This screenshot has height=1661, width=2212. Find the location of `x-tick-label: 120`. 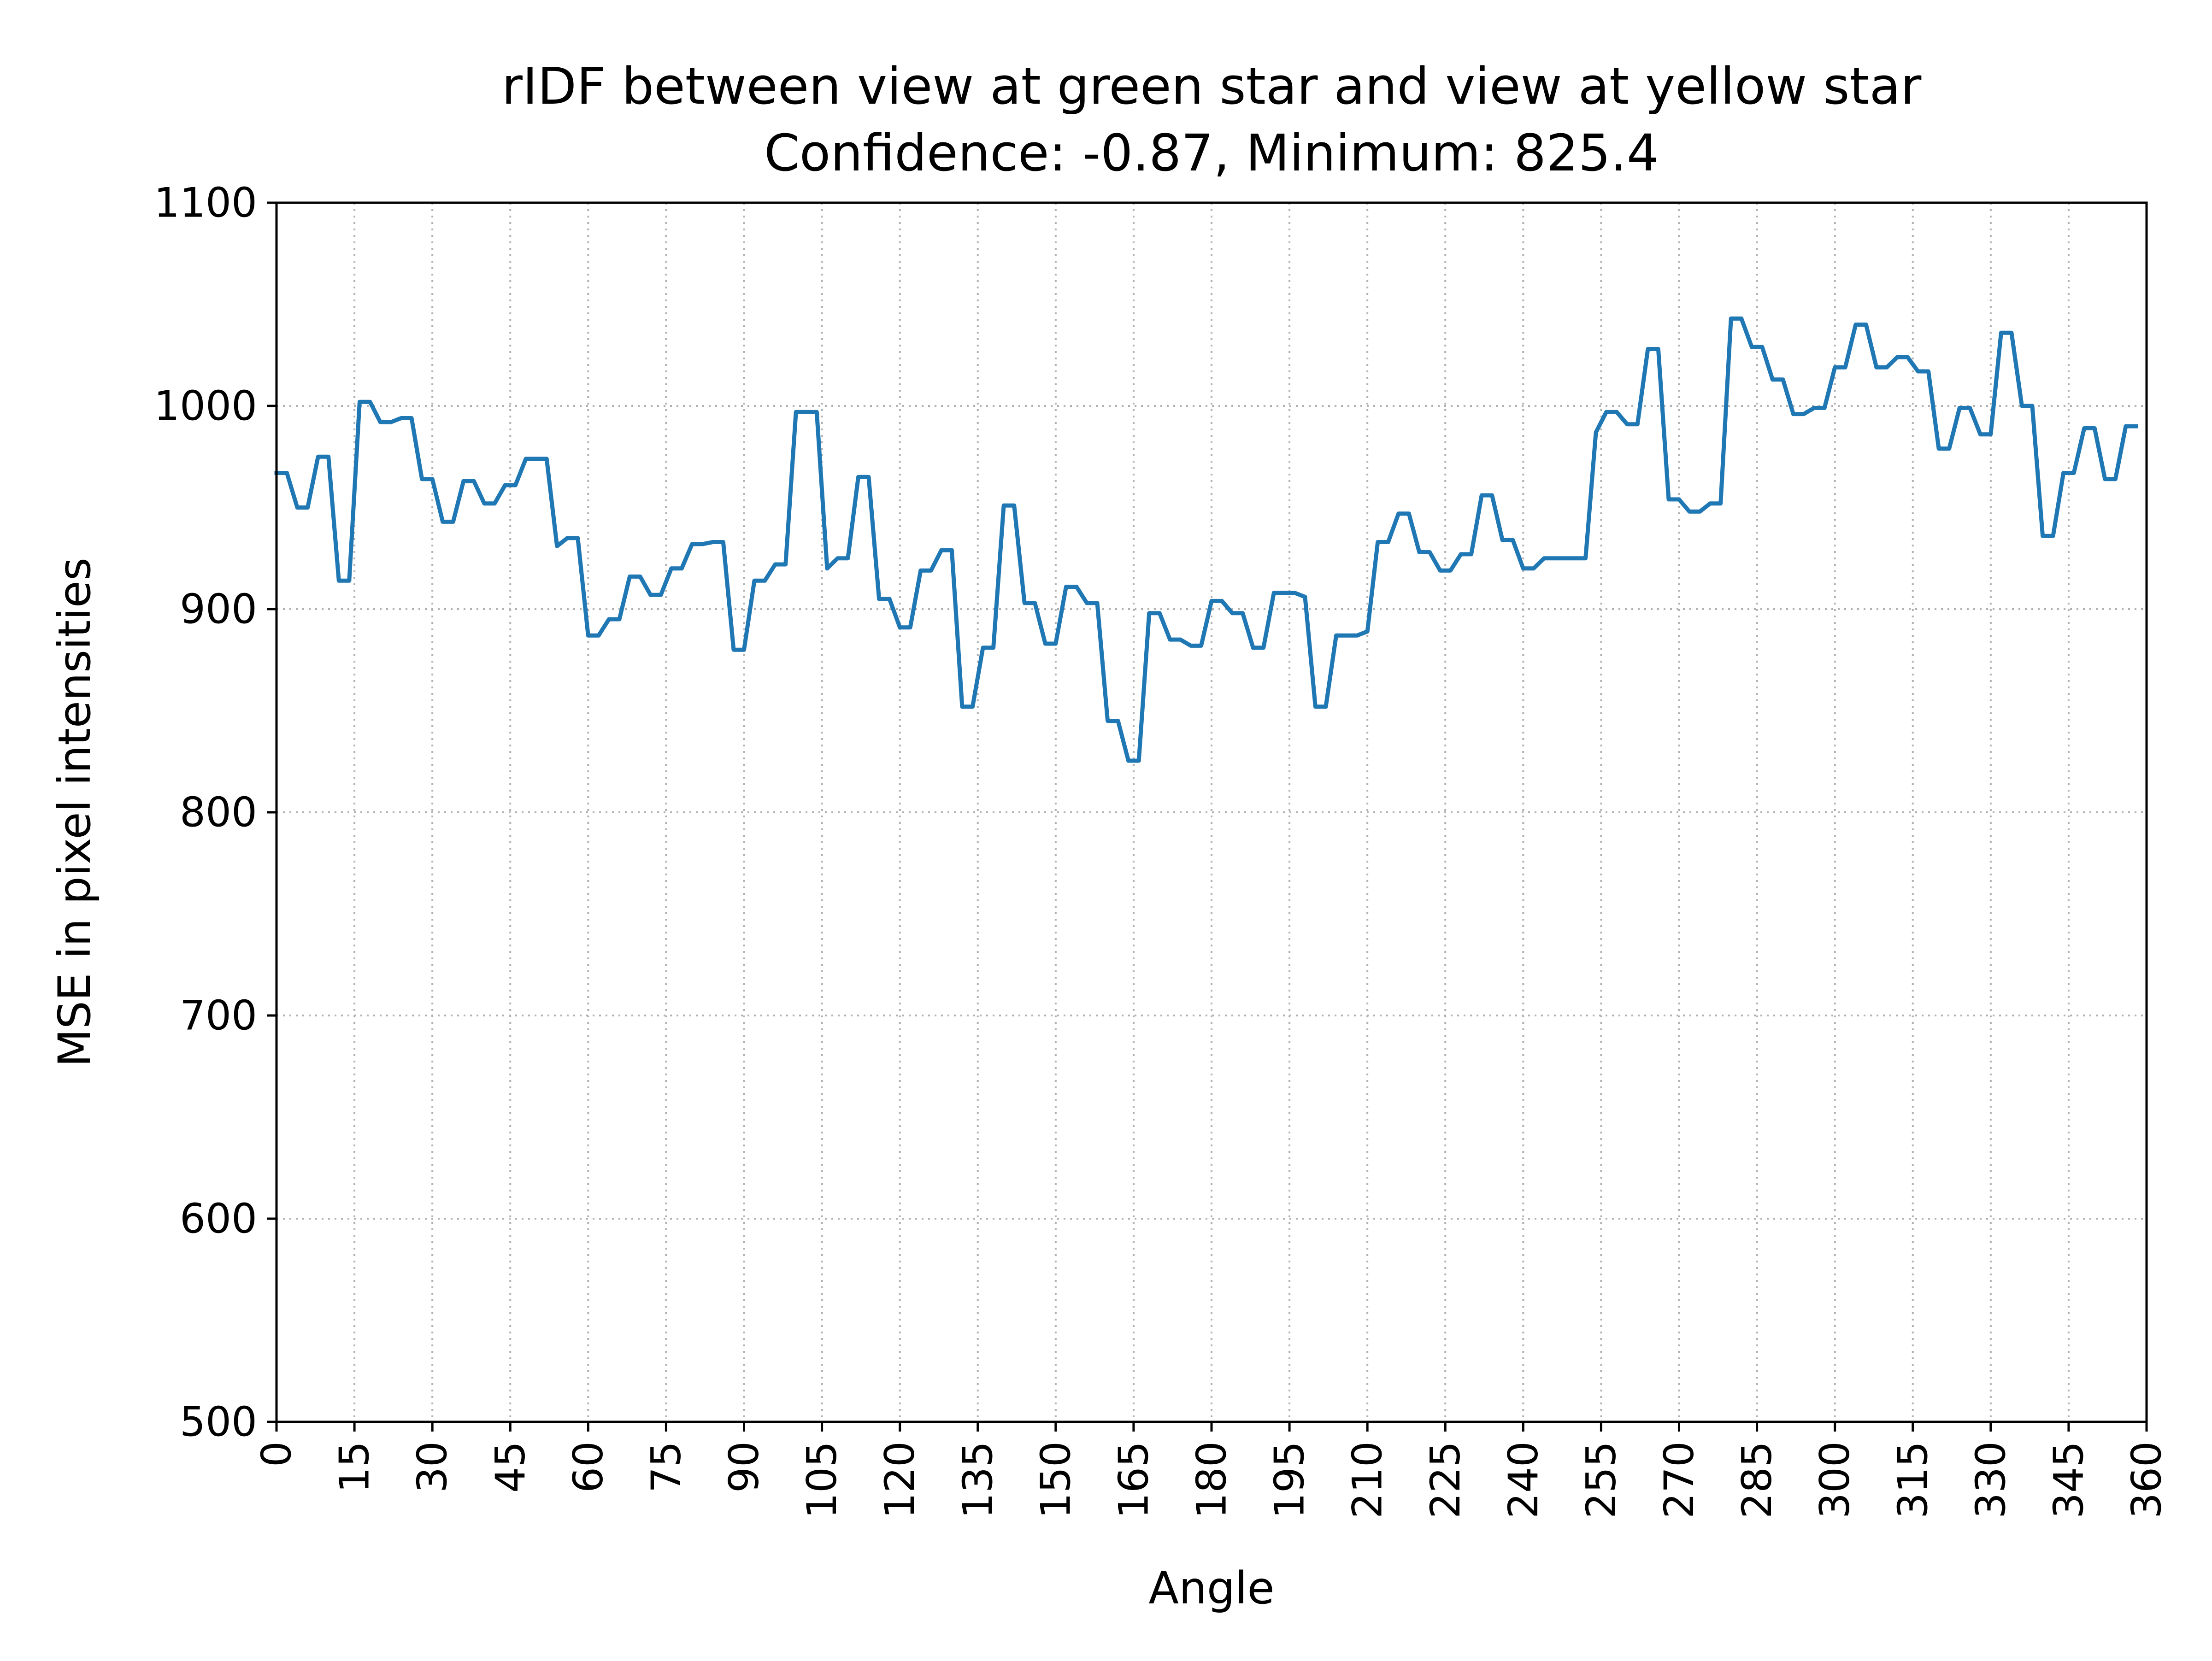

x-tick-label: 120 is located at coordinates (900, 1480).